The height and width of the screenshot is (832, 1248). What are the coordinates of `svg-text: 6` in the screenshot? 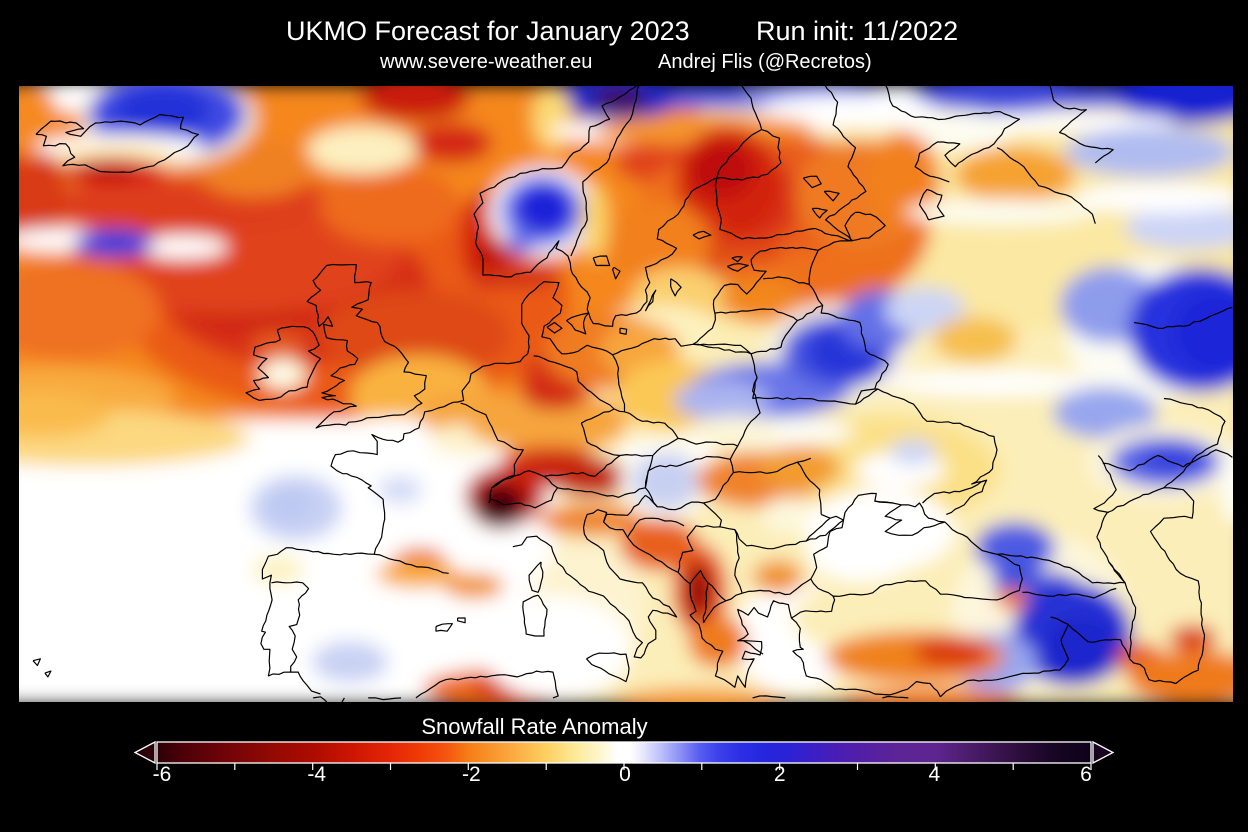 It's located at (1086, 774).